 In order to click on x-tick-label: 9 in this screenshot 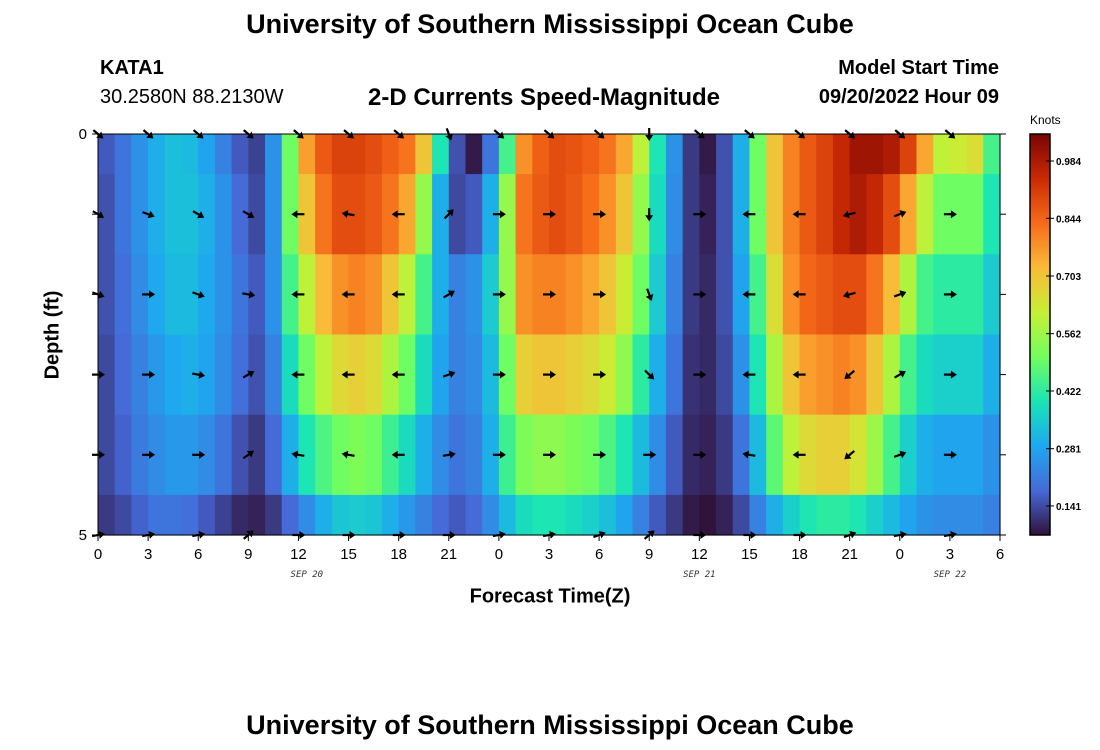, I will do `click(649, 554)`.